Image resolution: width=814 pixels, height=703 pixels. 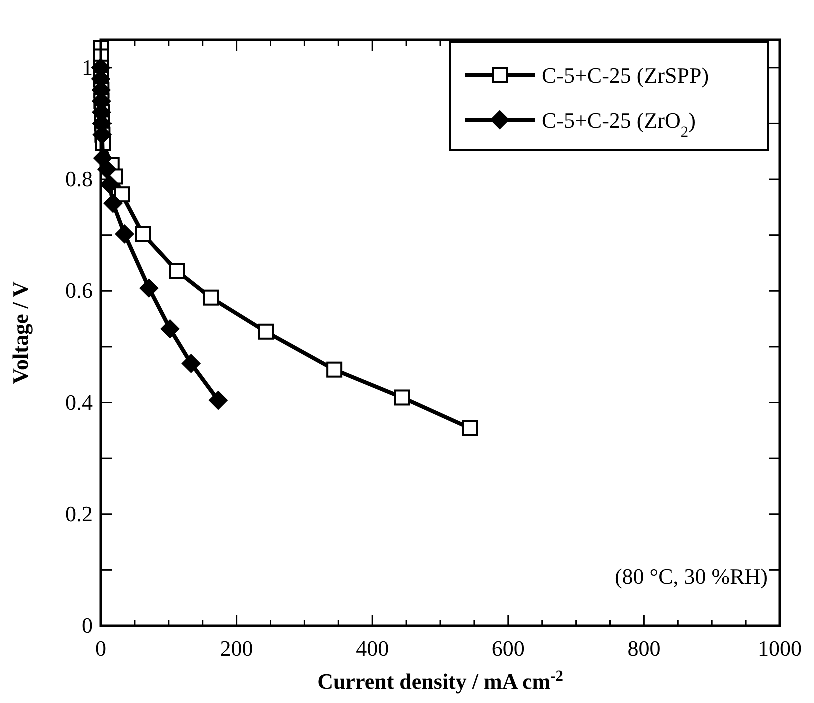 I want to click on y-tick-label: 0, so click(x=87, y=625).